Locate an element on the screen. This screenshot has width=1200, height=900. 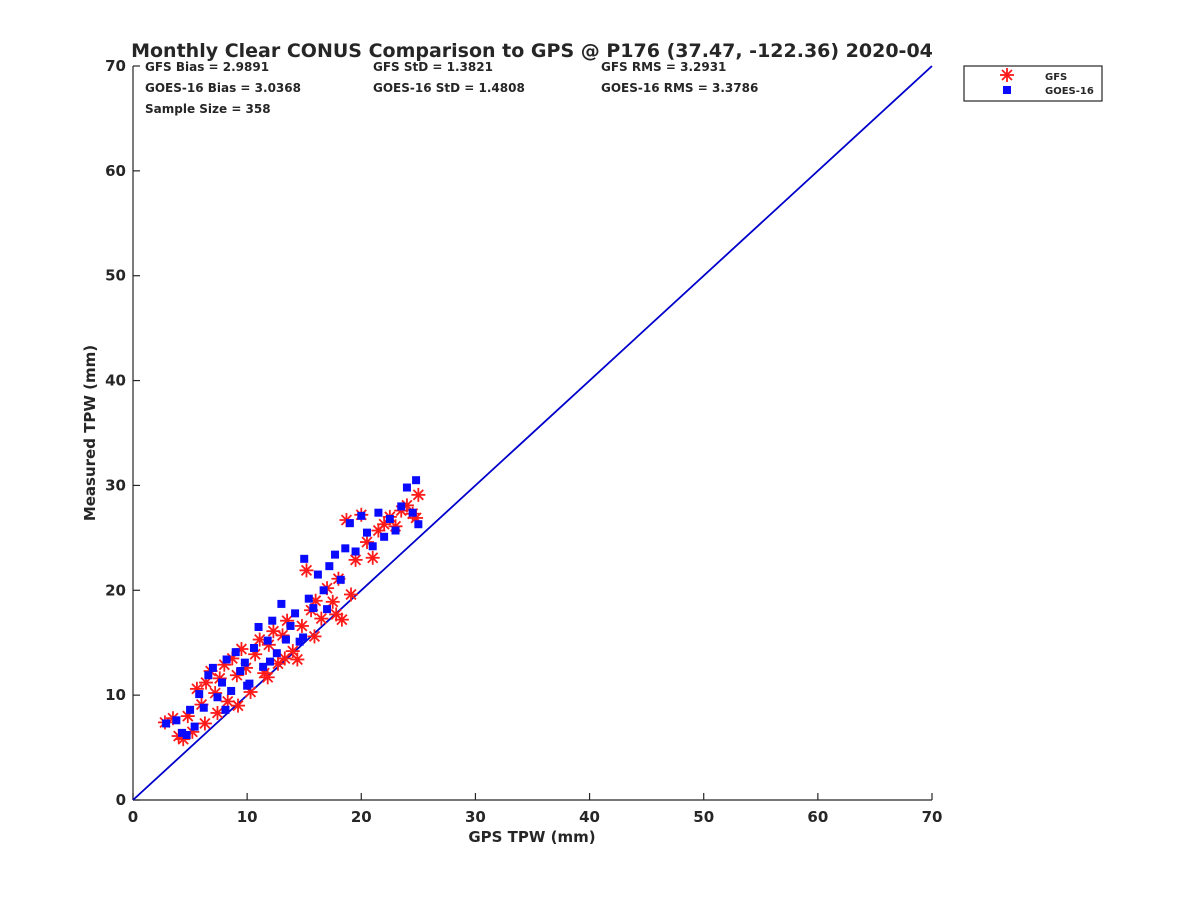
y-tick-label: 30 is located at coordinates (115, 485).